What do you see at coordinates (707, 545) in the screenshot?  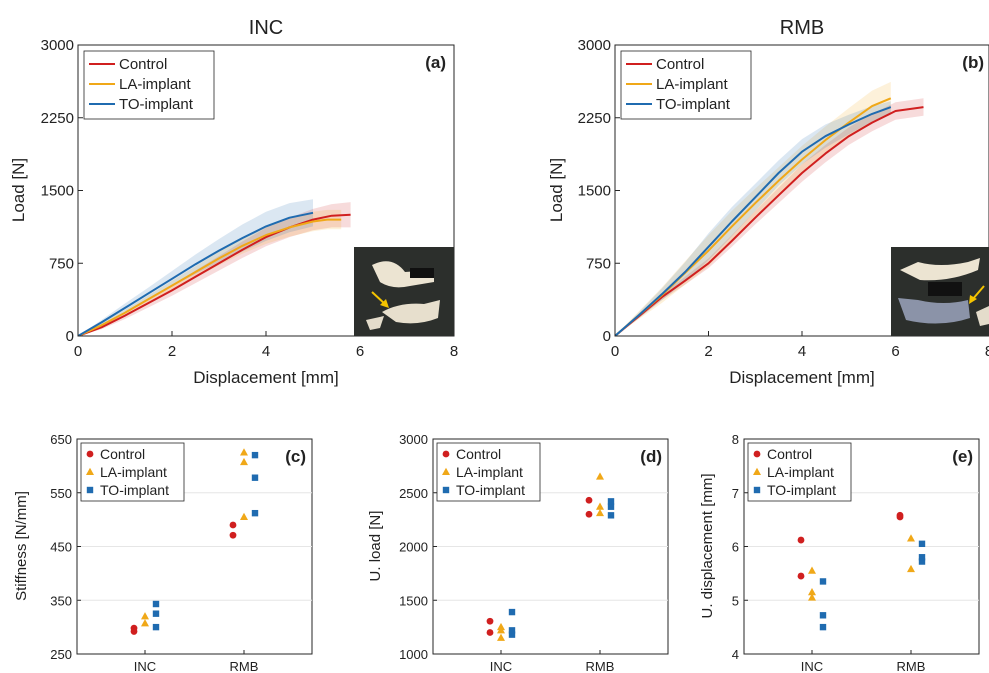 I see `y-axis-label: U. displacement [mm]` at bounding box center [707, 545].